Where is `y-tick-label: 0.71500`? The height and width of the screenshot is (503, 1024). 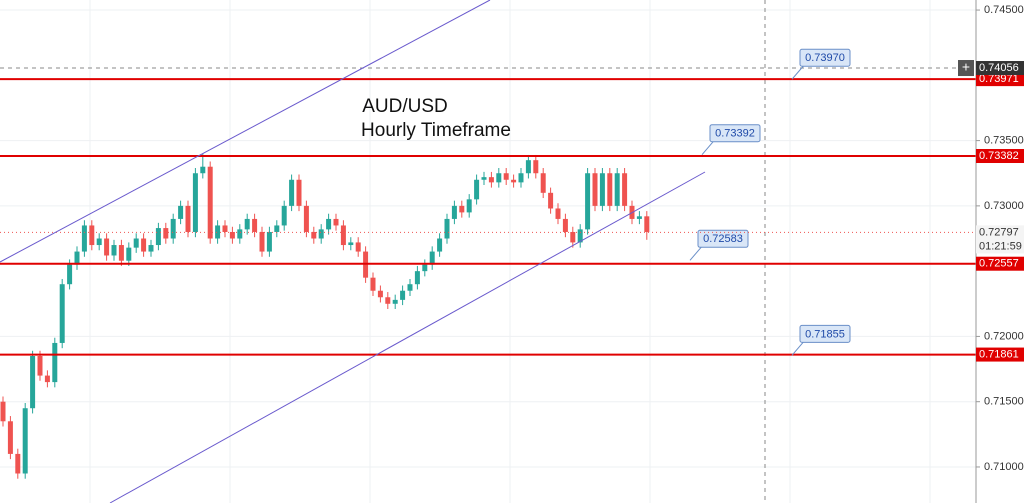
y-tick-label: 0.71500 is located at coordinates (1004, 402).